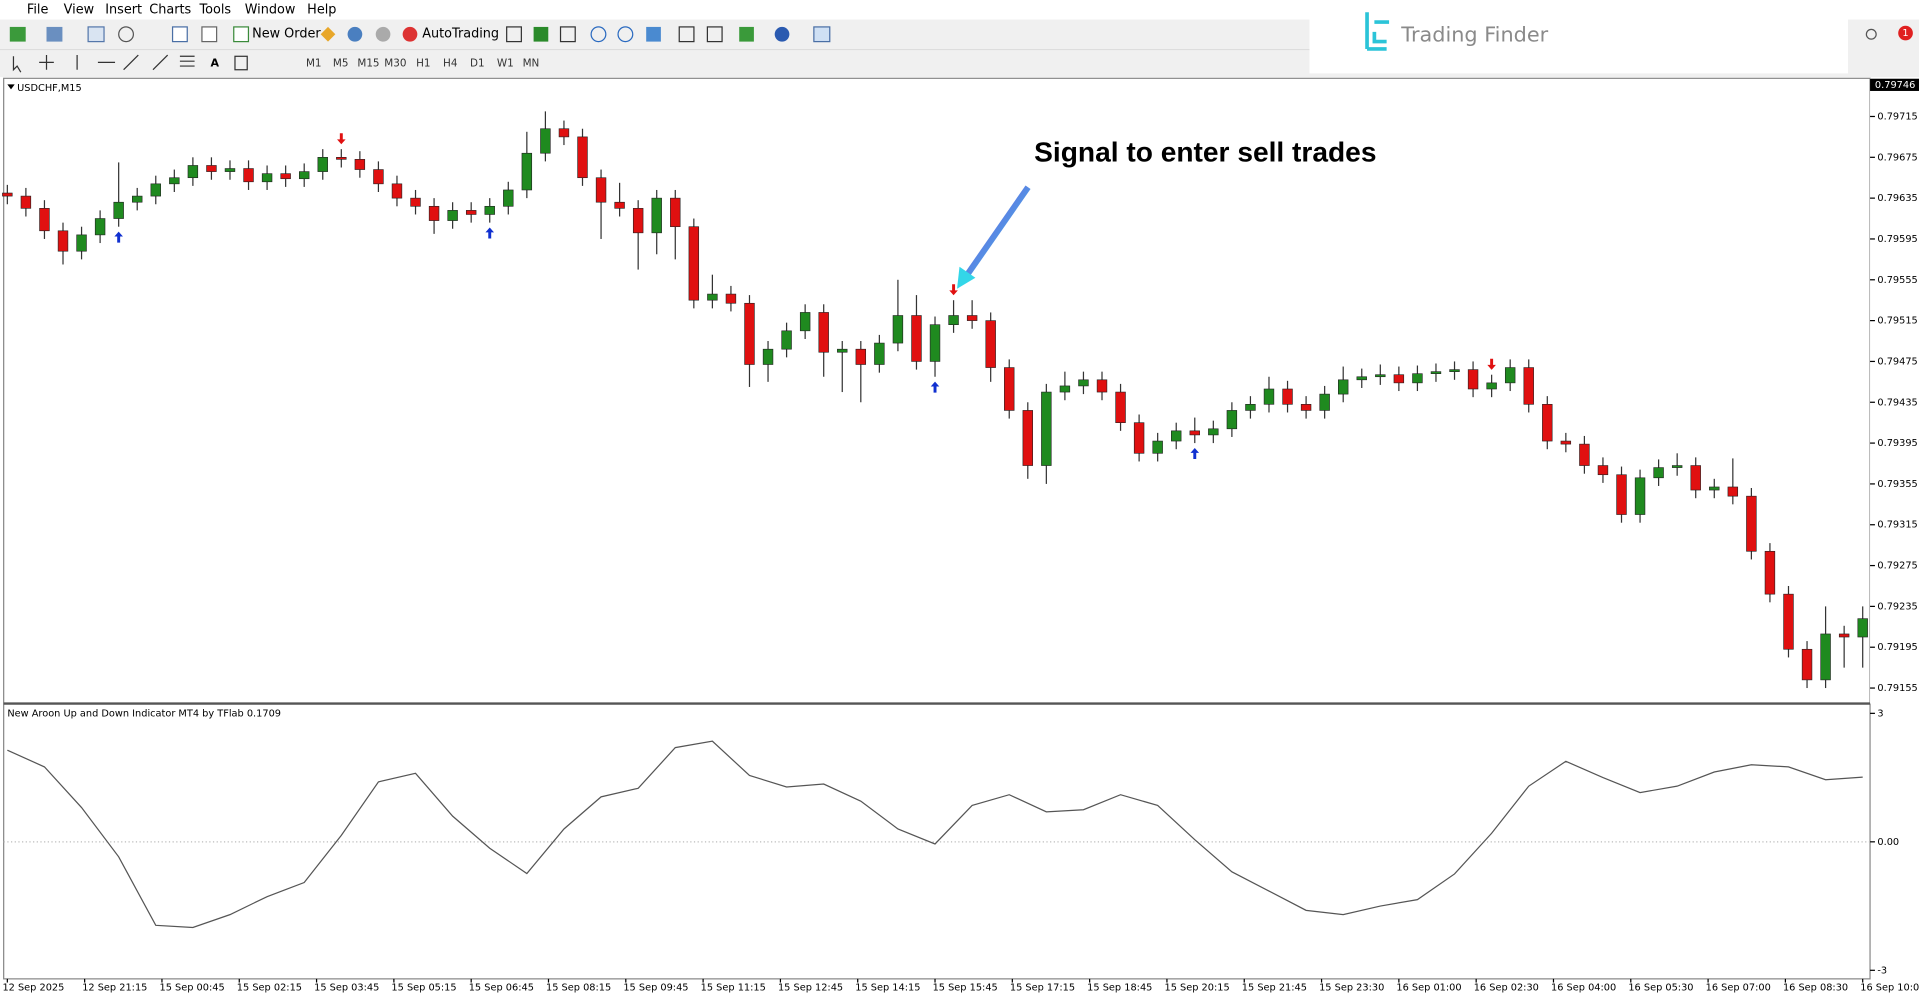 The image size is (1919, 996). What do you see at coordinates (286, 34) in the screenshot?
I see `new-order: New Order` at bounding box center [286, 34].